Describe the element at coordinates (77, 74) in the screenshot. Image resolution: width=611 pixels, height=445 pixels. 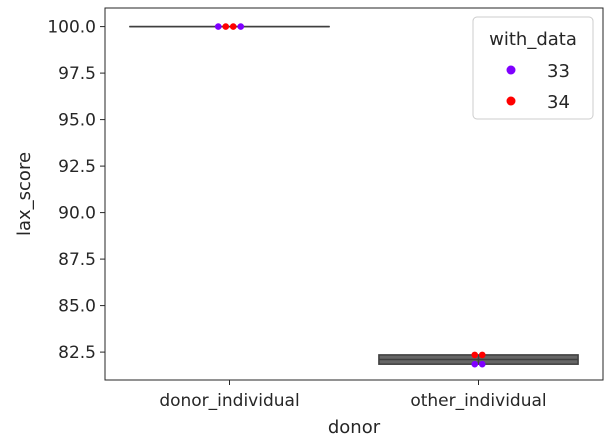
I see `y-tick-label: 97.5` at that location.